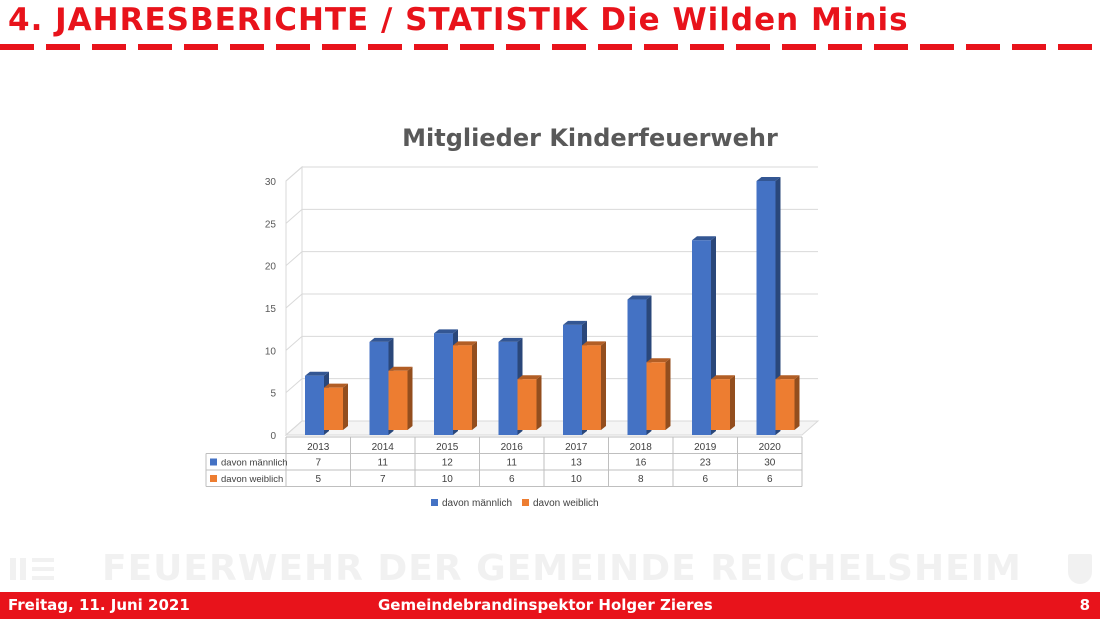 The width and height of the screenshot is (1100, 619). What do you see at coordinates (706, 463) in the screenshot?
I see `data-label: 23` at bounding box center [706, 463].